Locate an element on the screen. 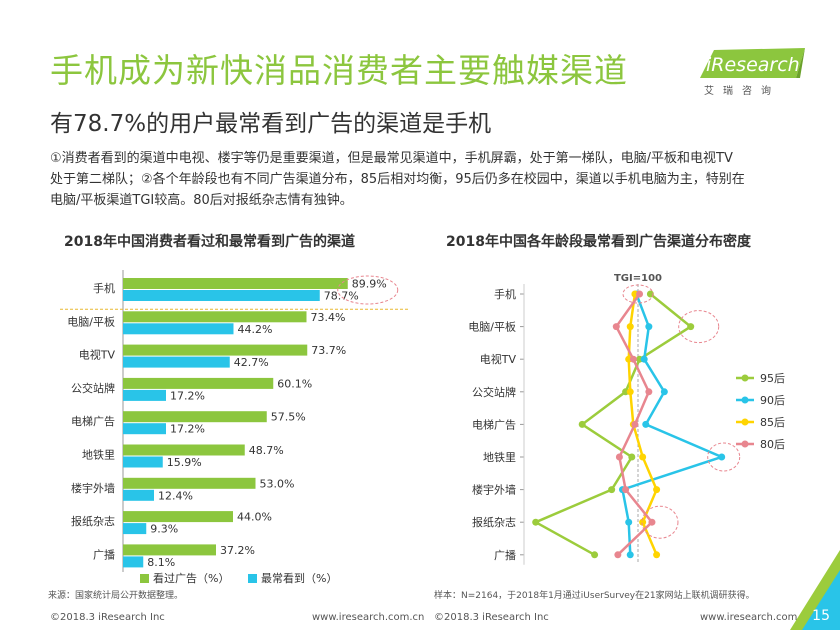 Image resolution: width=840 pixels, height=630 pixels. line-category-label: 公交站牌 is located at coordinates (494, 392).